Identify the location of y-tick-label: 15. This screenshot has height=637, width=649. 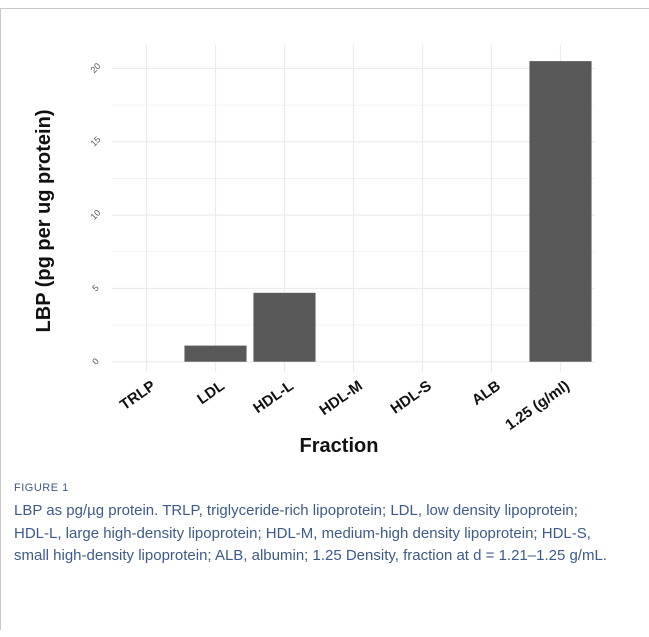
(95, 141).